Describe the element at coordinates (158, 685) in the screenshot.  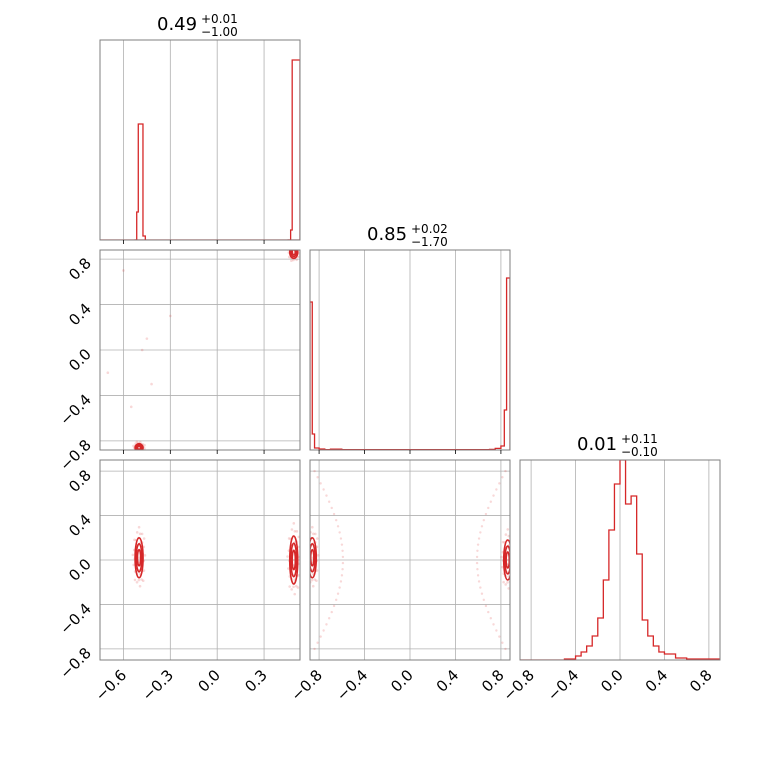
I see `tick-label-x: −0.3` at that location.